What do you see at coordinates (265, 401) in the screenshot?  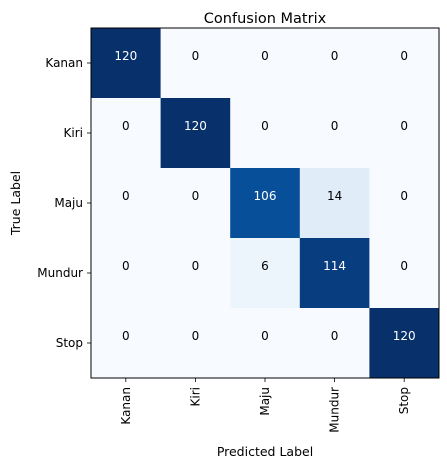 I see `x-tick-label: Maju` at bounding box center [265, 401].